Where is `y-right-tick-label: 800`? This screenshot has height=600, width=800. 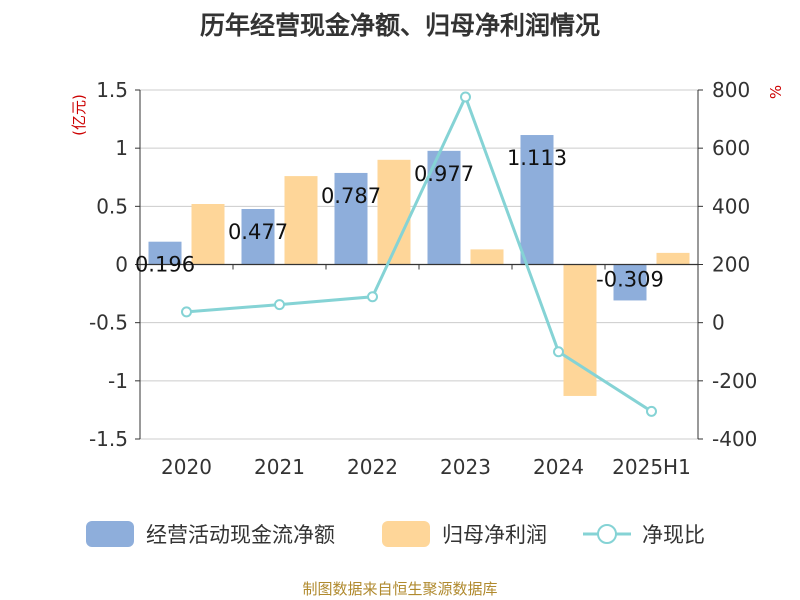 y-right-tick-label: 800 is located at coordinates (731, 90).